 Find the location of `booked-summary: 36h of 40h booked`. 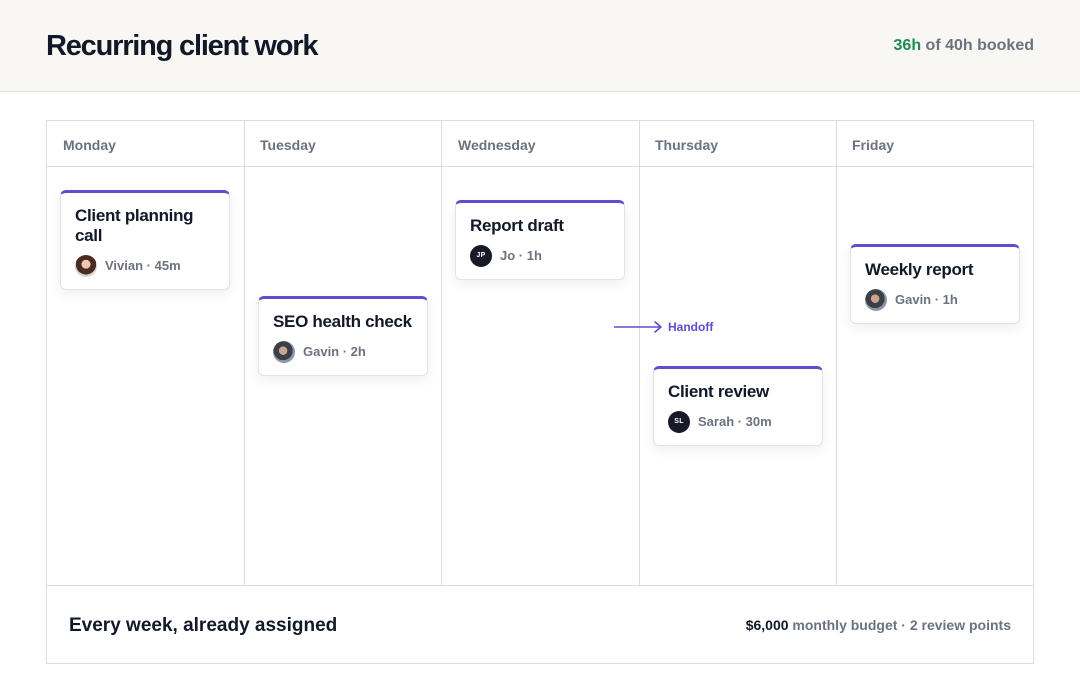

booked-summary: 36h of 40h booked is located at coordinates (964, 46).